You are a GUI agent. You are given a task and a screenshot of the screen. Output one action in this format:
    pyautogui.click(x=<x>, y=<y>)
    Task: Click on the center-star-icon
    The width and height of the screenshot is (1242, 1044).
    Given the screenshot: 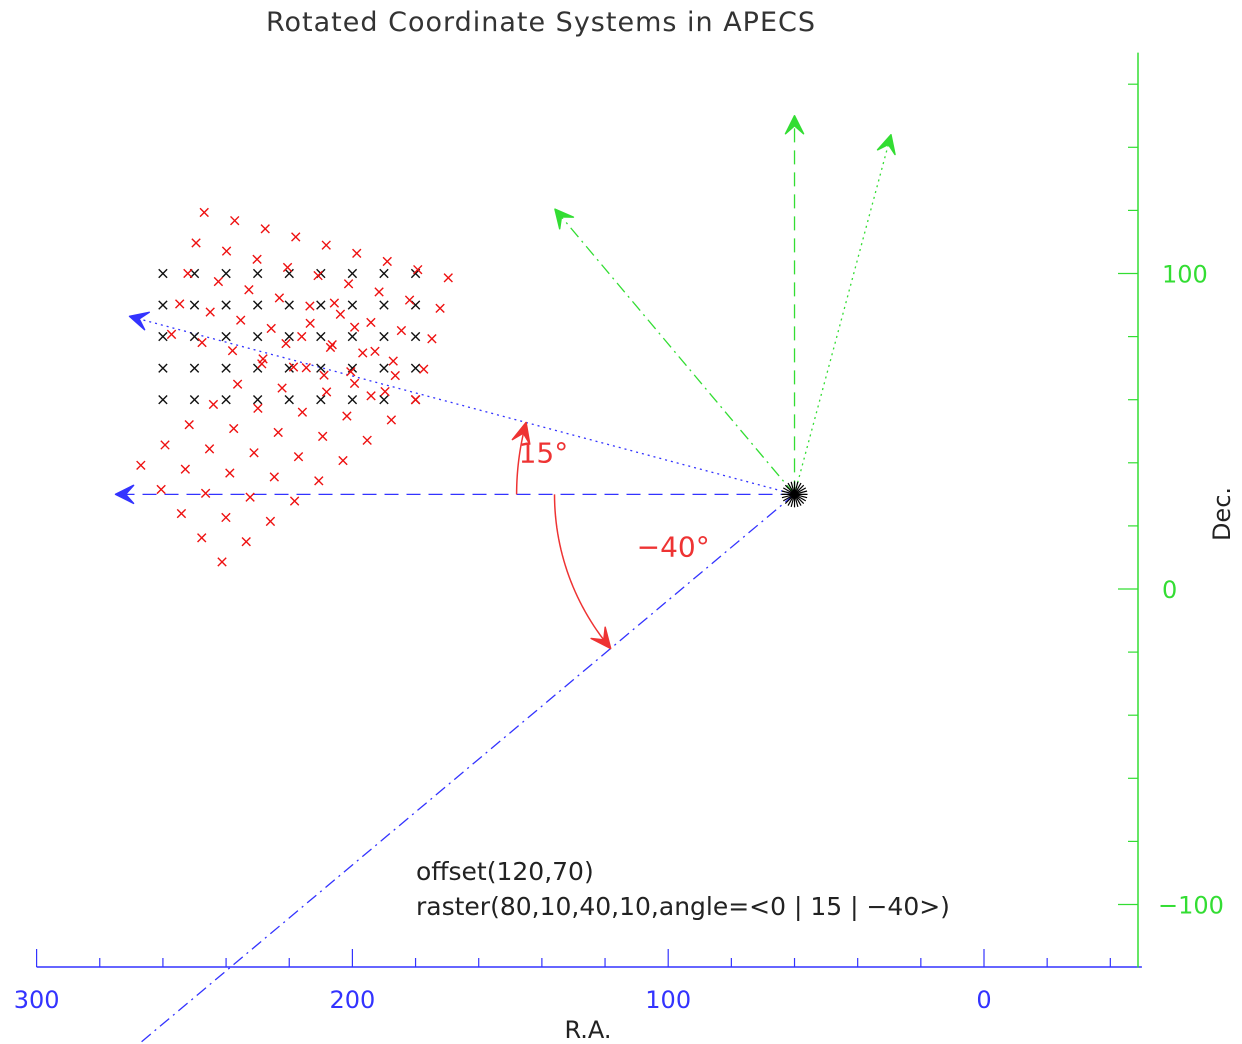 What is the action you would take?
    pyautogui.click(x=794, y=494)
    